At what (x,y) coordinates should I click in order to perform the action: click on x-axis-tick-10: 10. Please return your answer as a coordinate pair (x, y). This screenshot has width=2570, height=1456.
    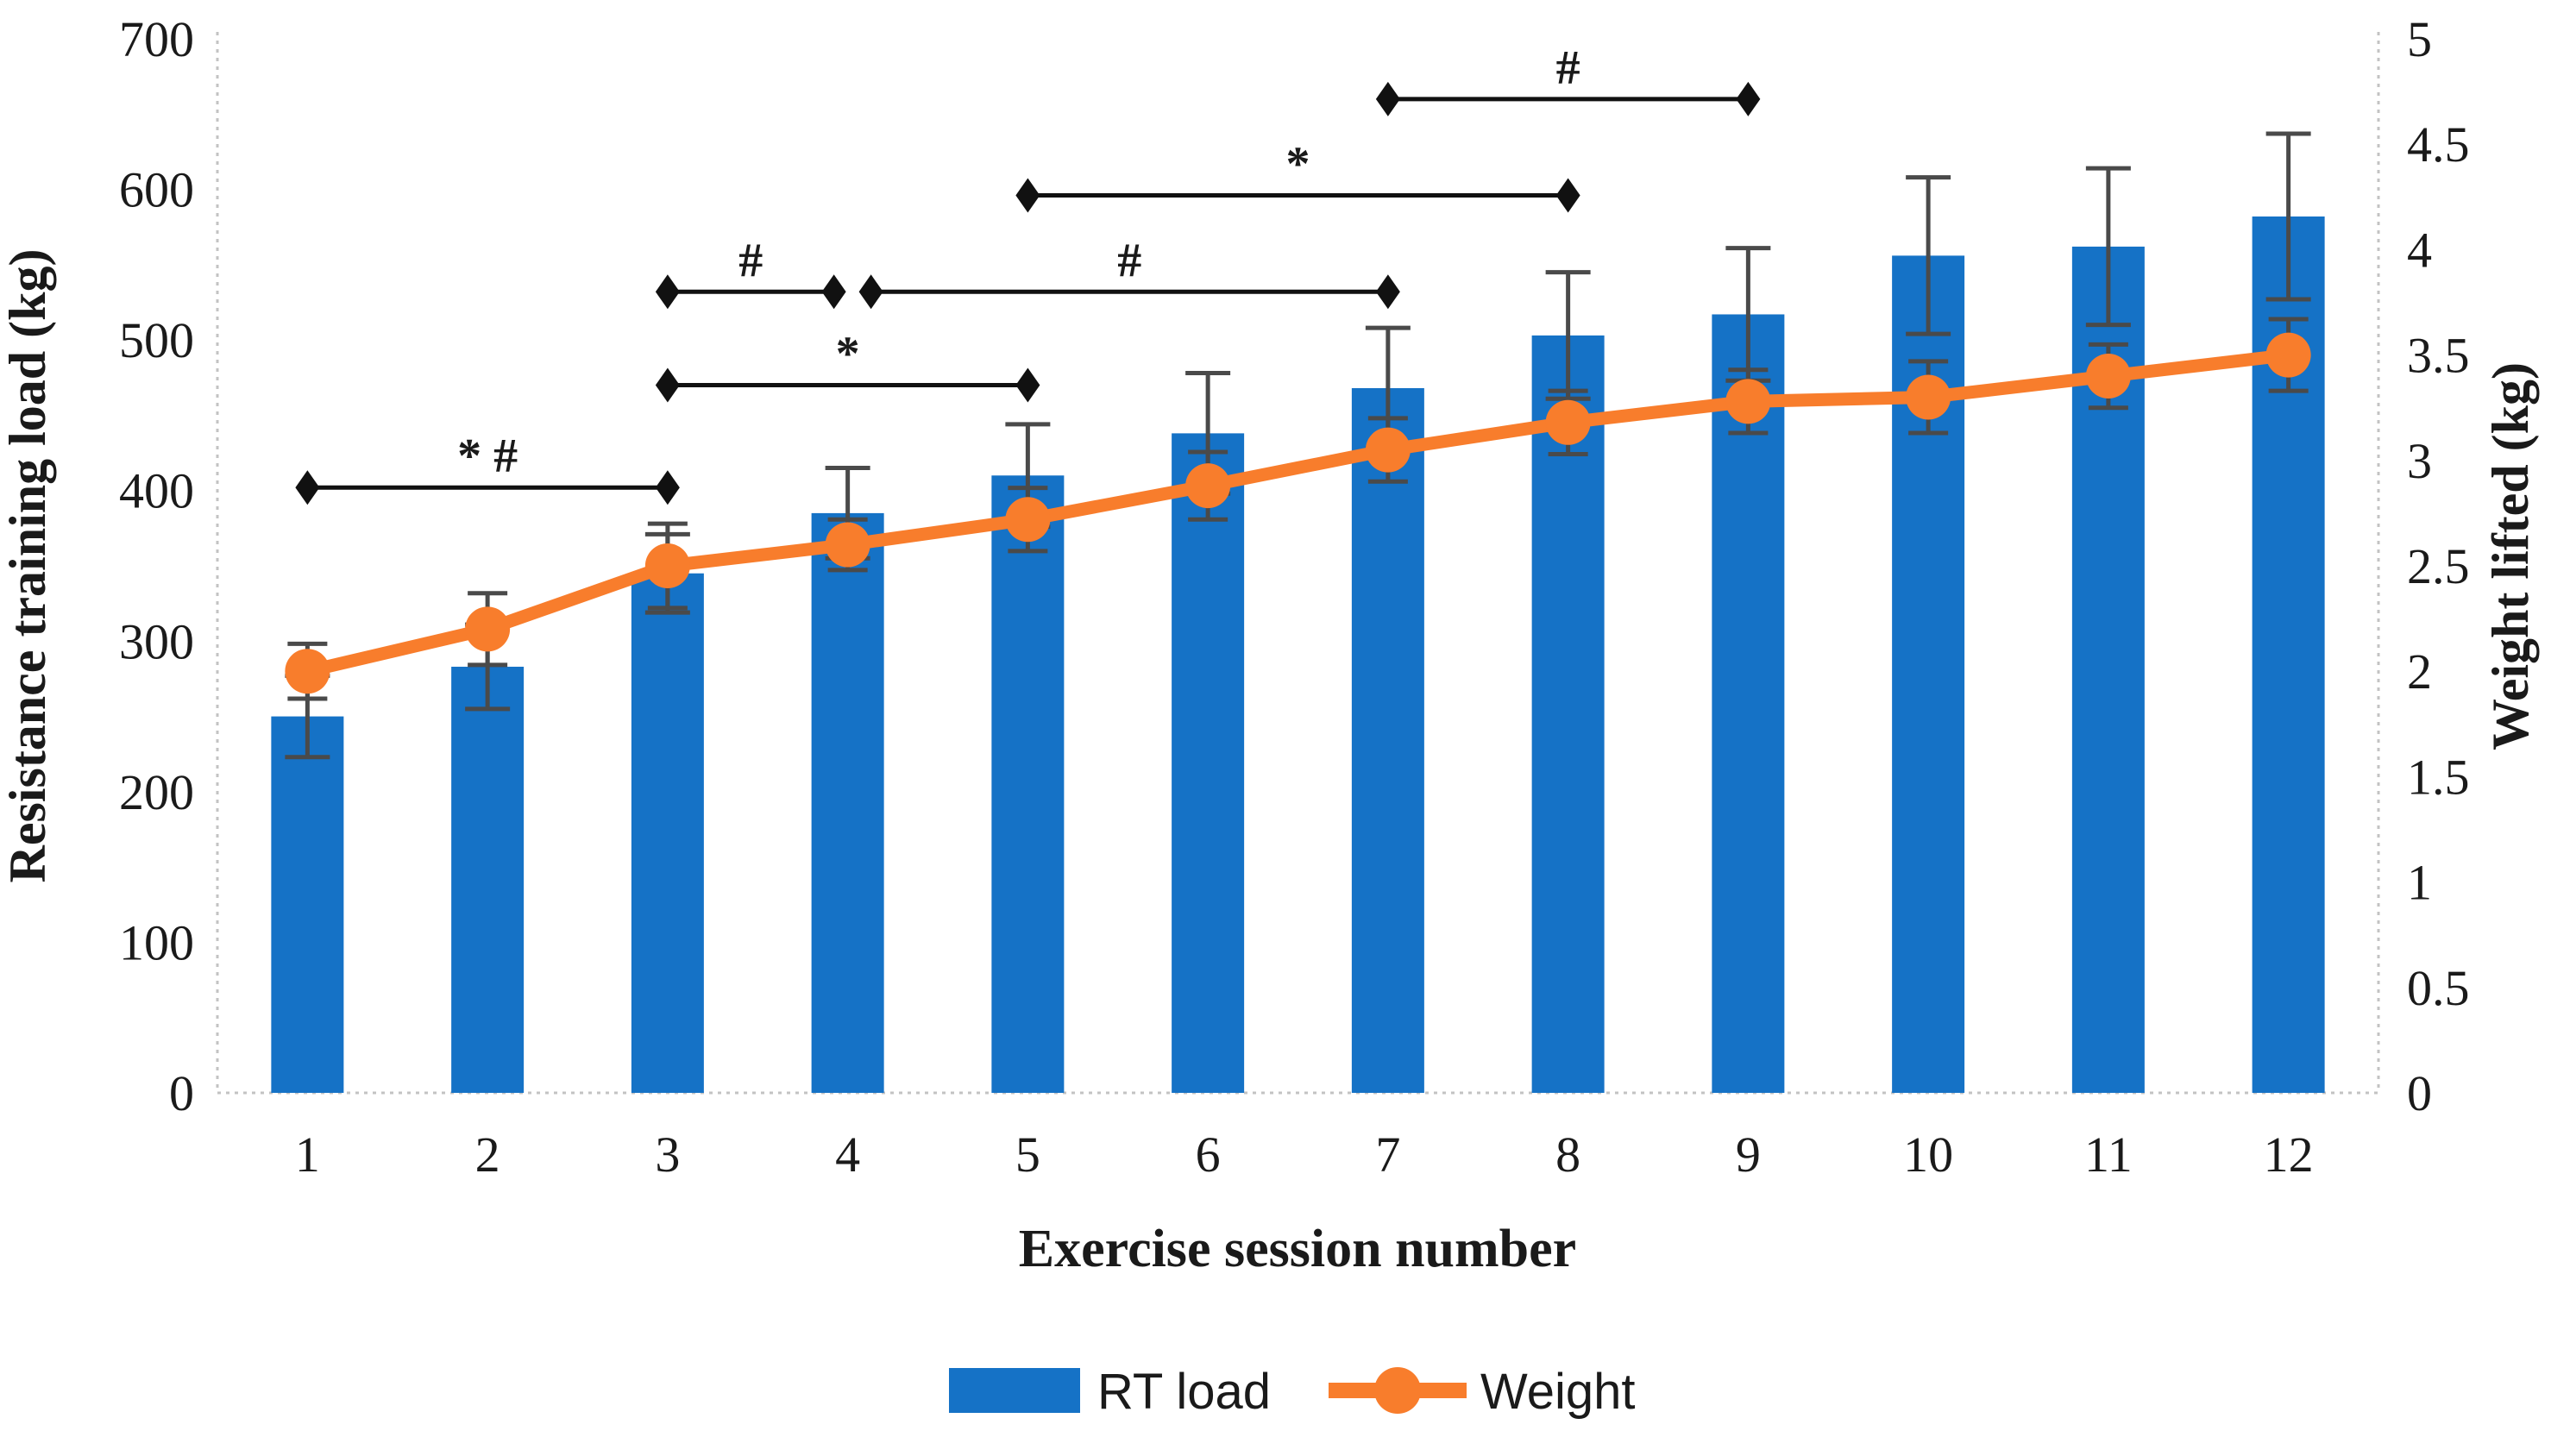
    Looking at the image, I should click on (1928, 1155).